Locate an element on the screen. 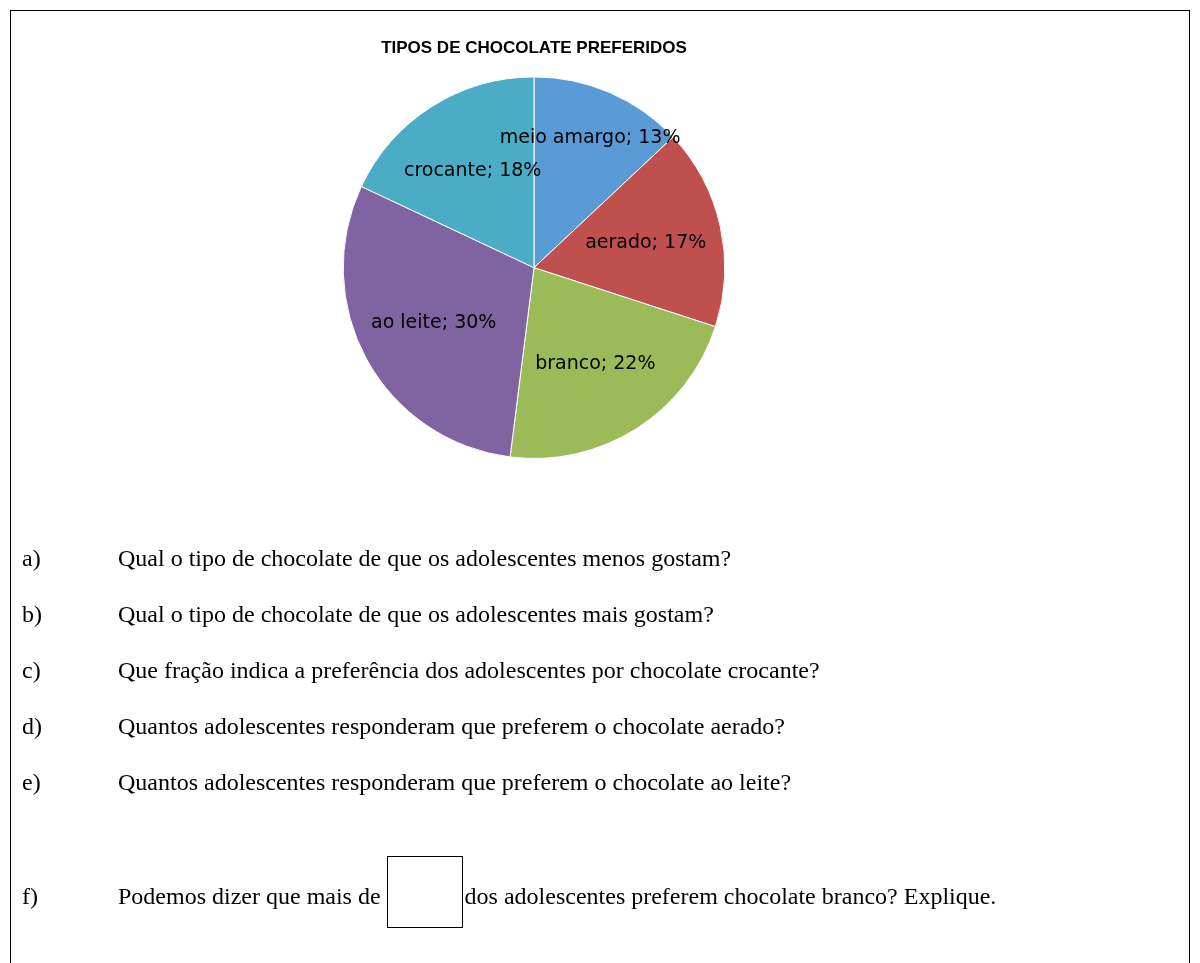 The height and width of the screenshot is (963, 1200). text: d) Quantos adolescentes responderam que preferem o chocolate aerado? is located at coordinates (404, 726).